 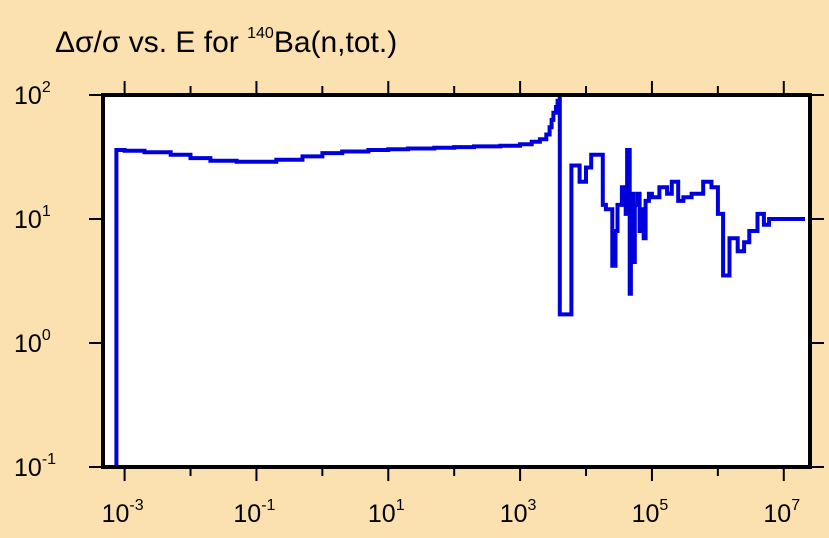 I want to click on y-tick-label: 10¹, so click(x=32, y=218).